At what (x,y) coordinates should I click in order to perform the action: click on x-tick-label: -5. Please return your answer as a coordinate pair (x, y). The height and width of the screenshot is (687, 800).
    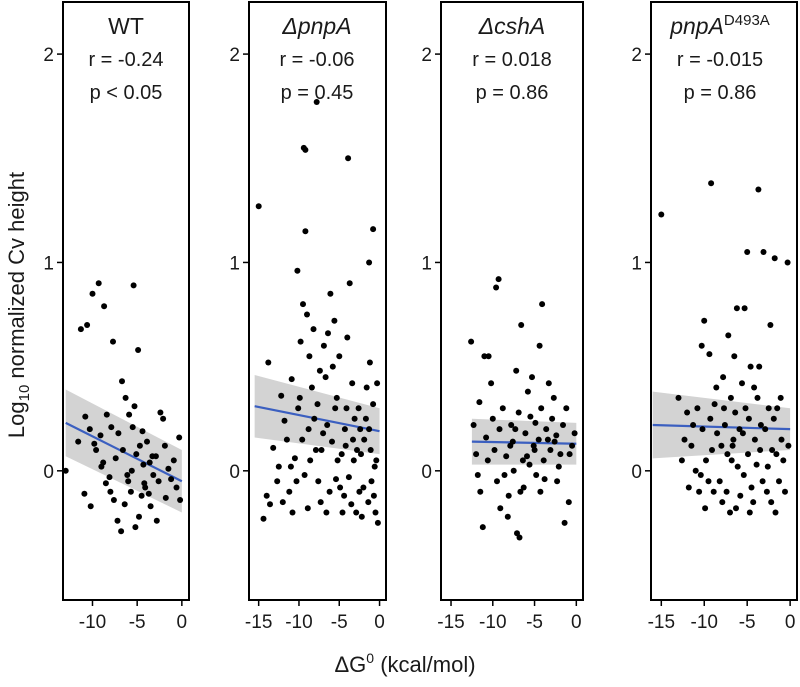
    Looking at the image, I should click on (339, 622).